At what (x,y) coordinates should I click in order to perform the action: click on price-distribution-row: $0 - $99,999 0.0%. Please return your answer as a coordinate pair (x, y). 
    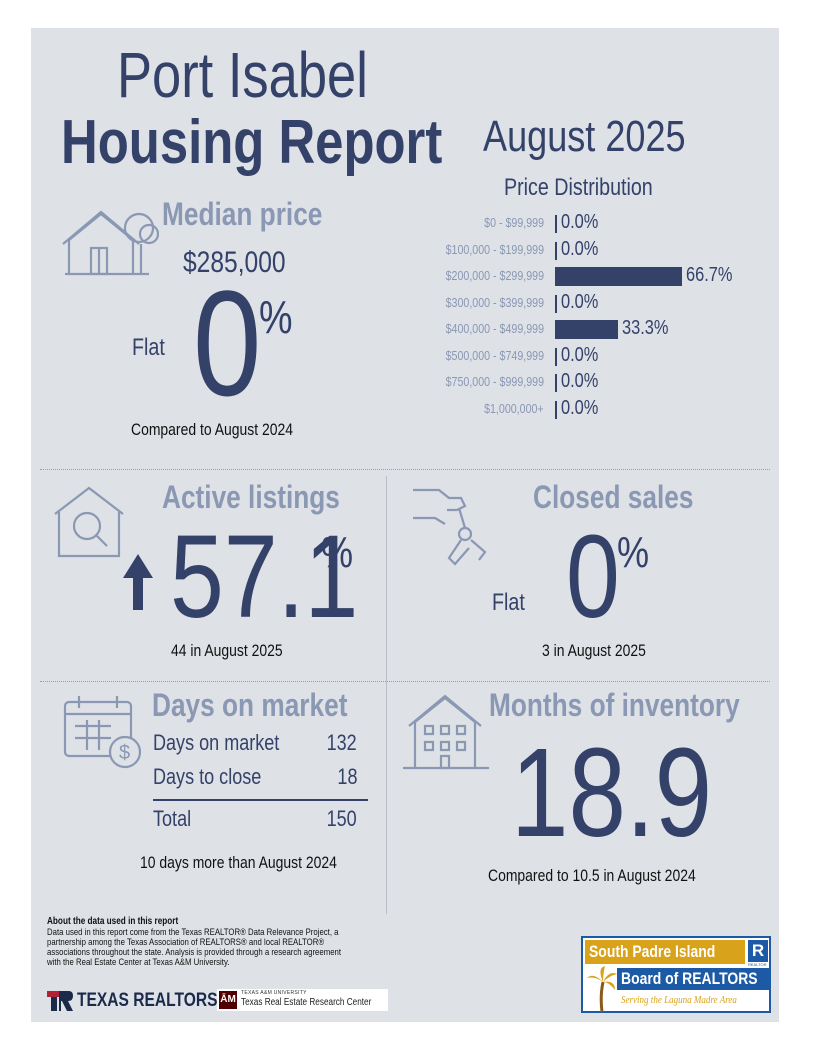
    Looking at the image, I should click on (405, 224).